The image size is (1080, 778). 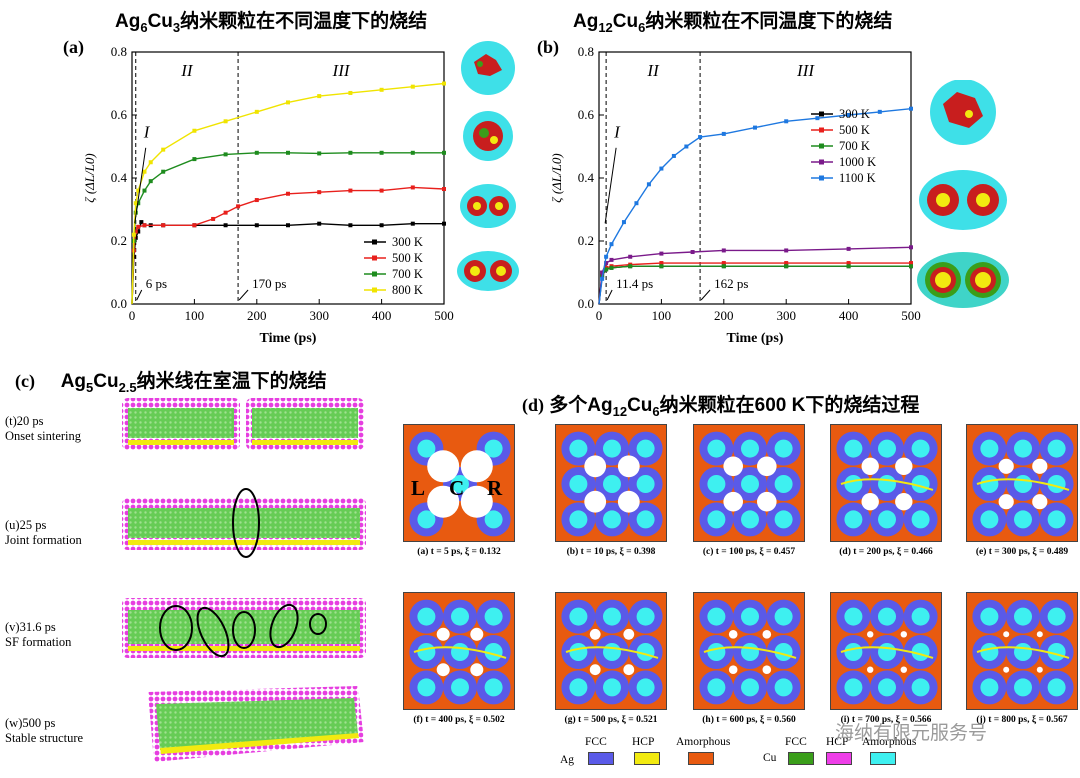 I want to click on legend-cu-amorphous-swatch, so click(x=883, y=758).